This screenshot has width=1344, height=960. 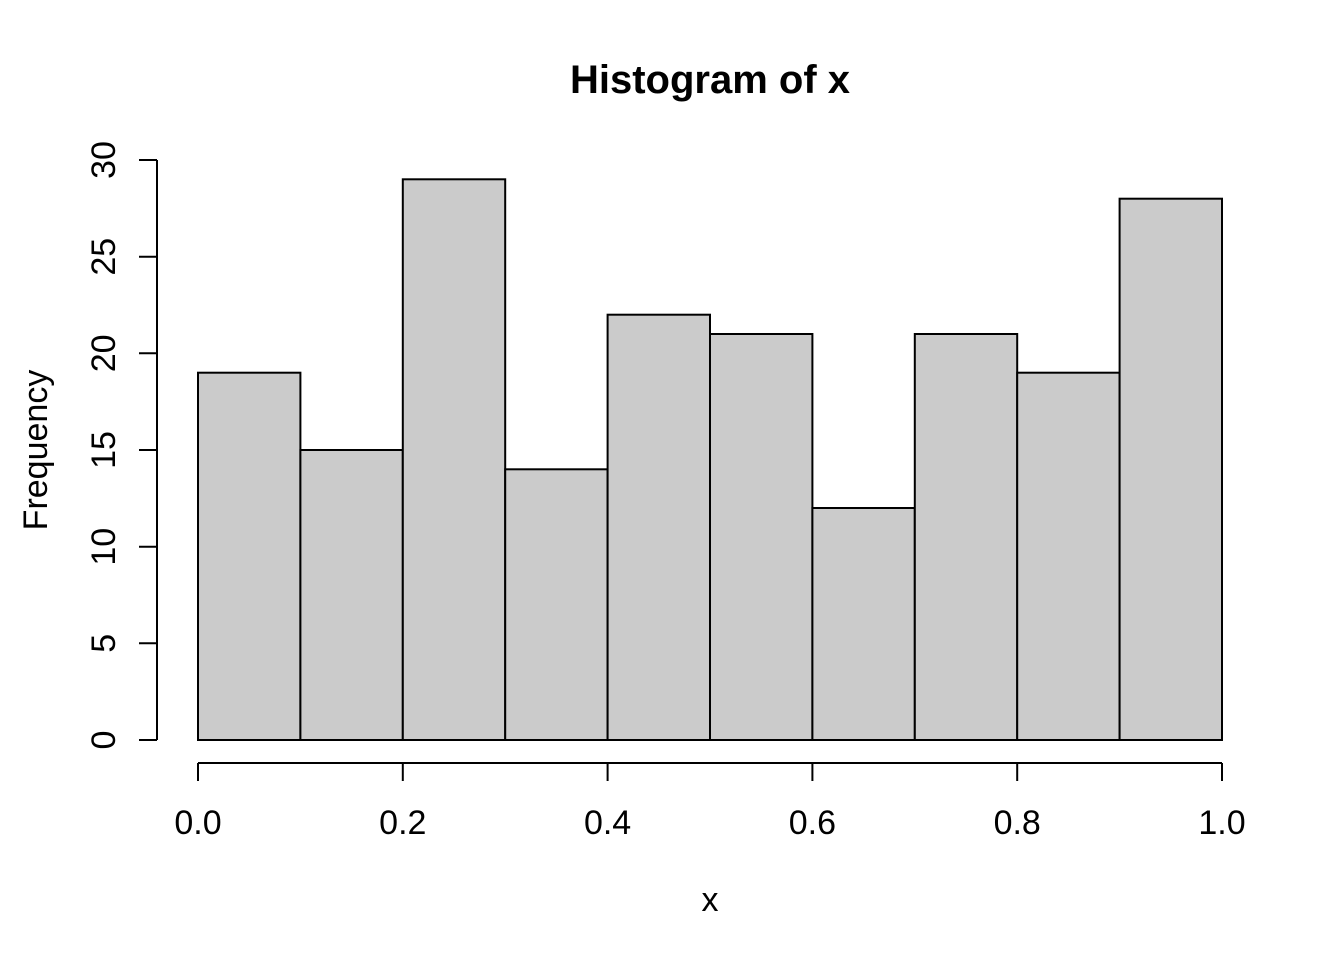 What do you see at coordinates (104, 643) in the screenshot?
I see `y-tick-label: 5` at bounding box center [104, 643].